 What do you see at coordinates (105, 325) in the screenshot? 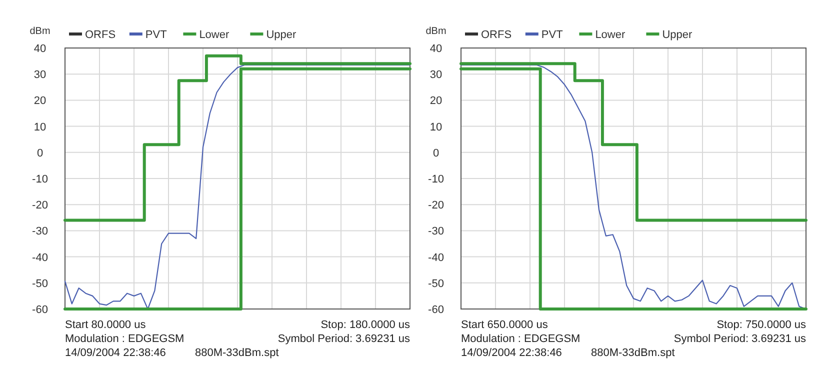
I see `text: Start 80.0000 us` at bounding box center [105, 325].